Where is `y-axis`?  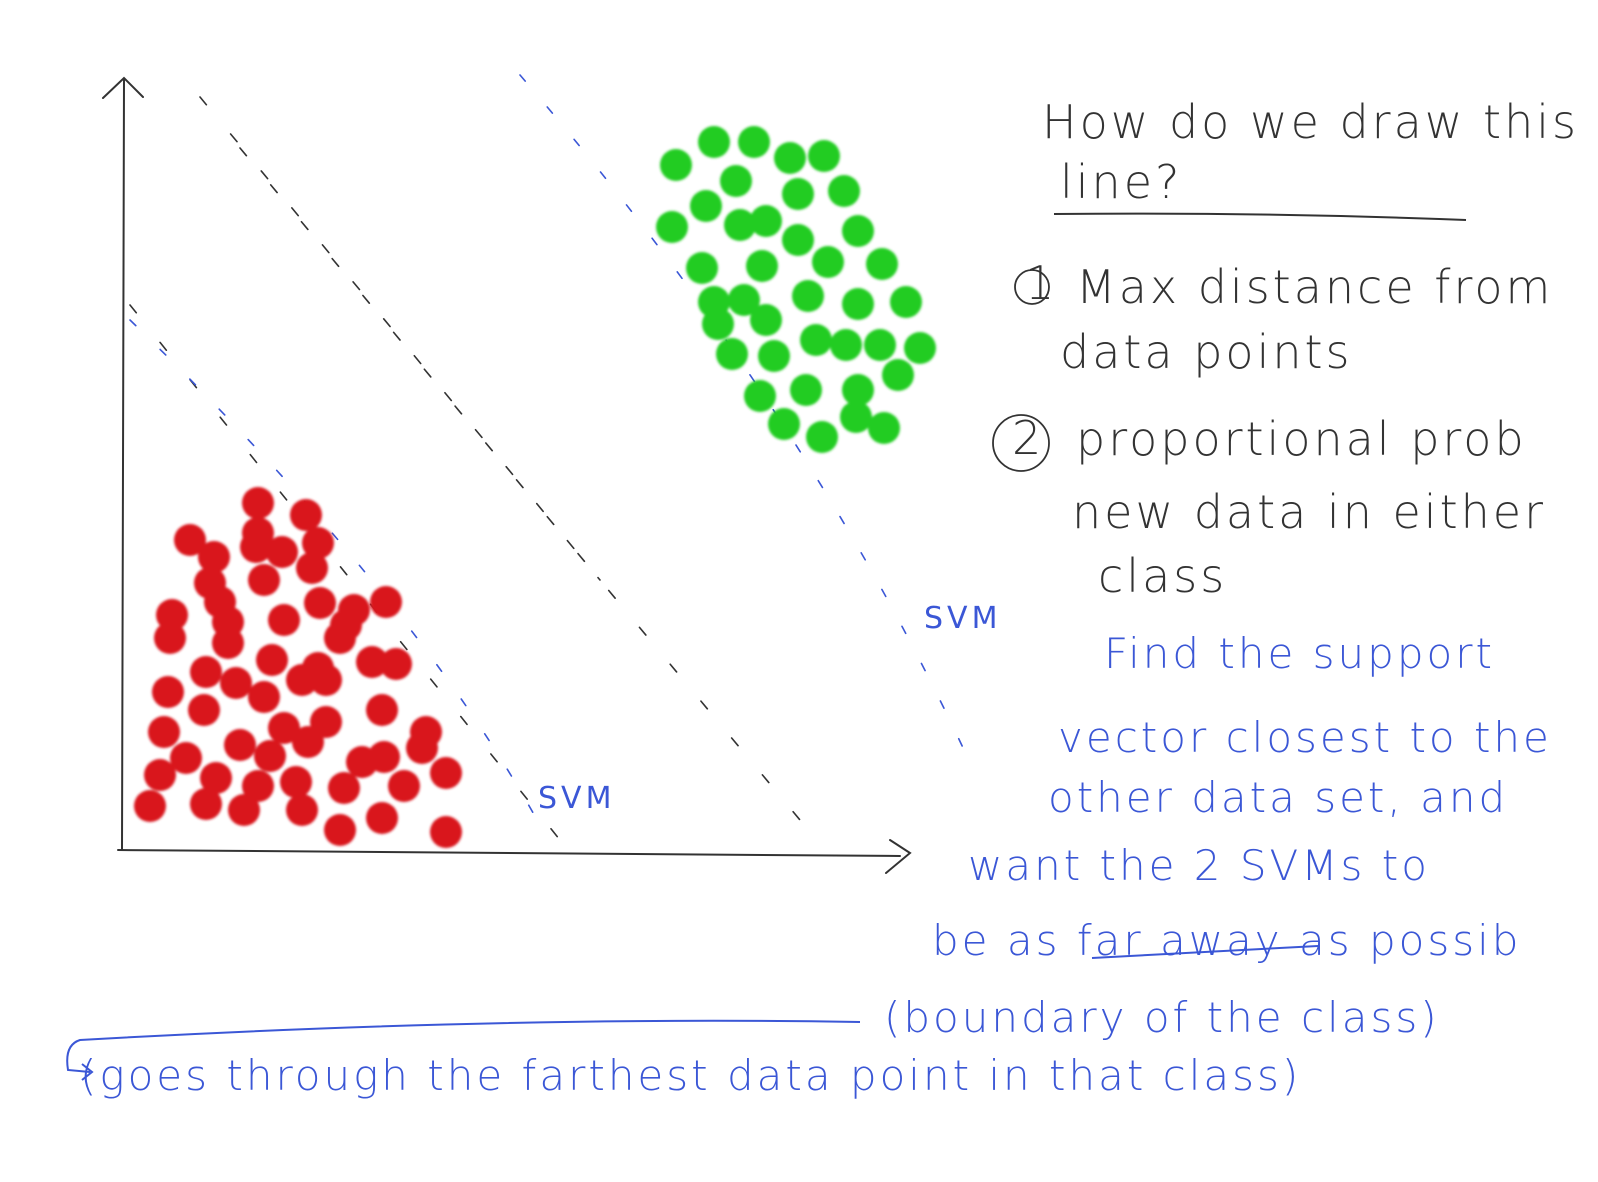
y-axis is located at coordinates (123, 465).